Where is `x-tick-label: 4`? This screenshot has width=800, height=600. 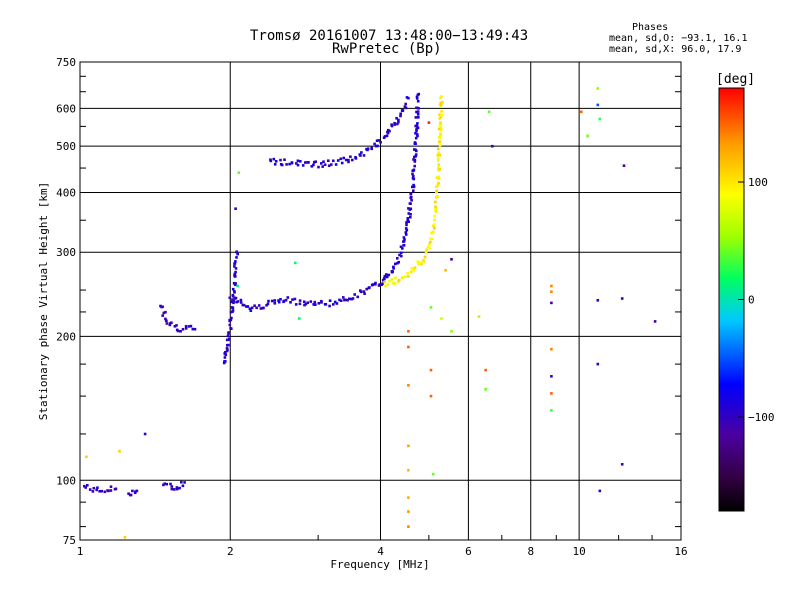
x-tick-label: 4 is located at coordinates (380, 551).